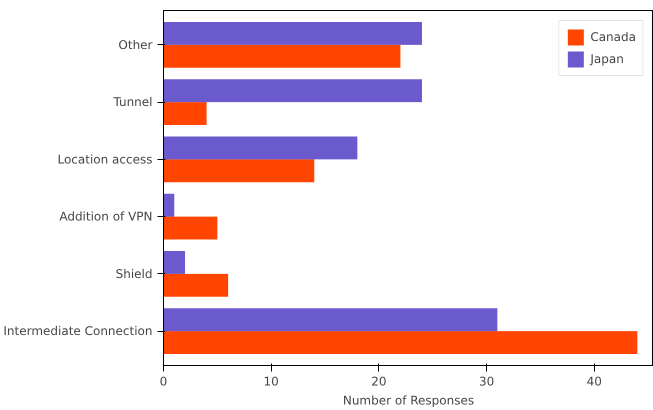 This screenshot has width=653, height=410. Describe the element at coordinates (594, 381) in the screenshot. I see `x-tick-label: 40` at that location.